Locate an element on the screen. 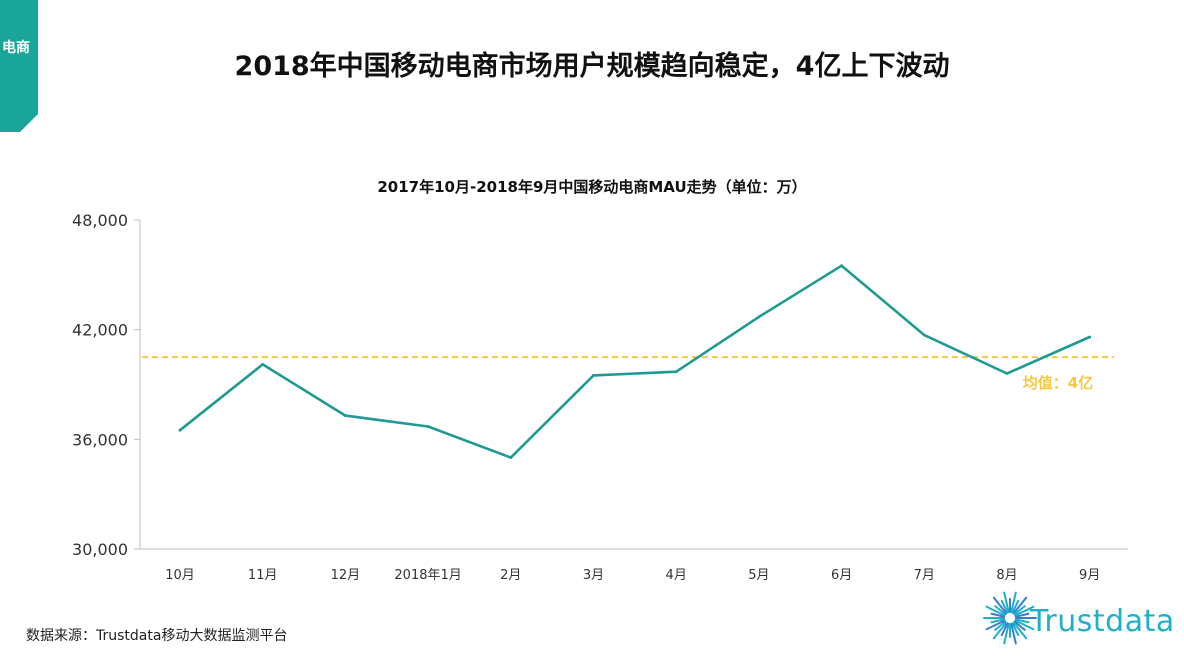 The image size is (1184, 656). x-tick-label: 8月 is located at coordinates (1006, 575).